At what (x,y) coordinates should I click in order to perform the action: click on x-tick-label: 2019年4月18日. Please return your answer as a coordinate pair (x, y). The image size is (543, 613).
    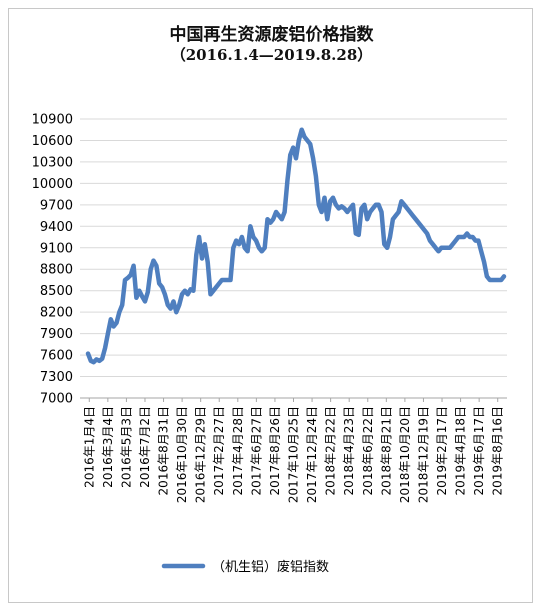
    Looking at the image, I should click on (461, 450).